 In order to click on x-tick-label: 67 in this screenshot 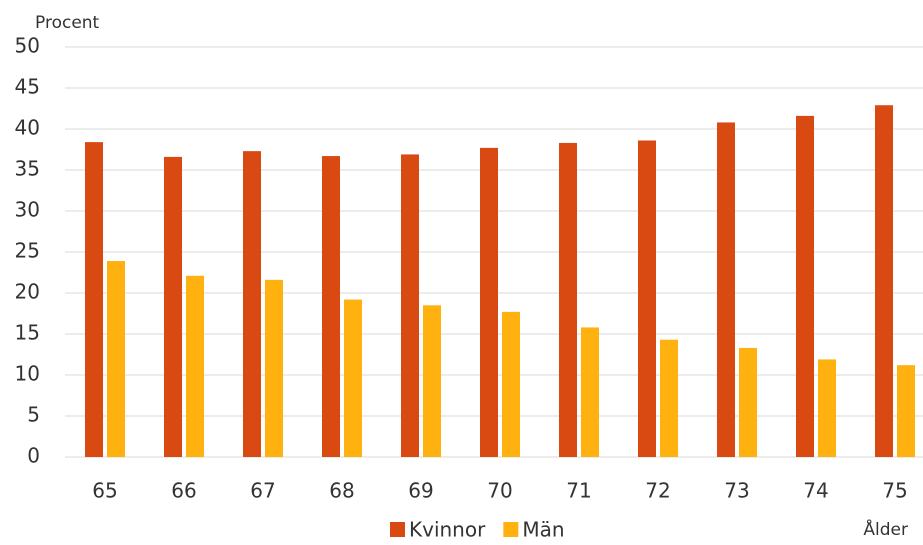, I will do `click(262, 491)`.